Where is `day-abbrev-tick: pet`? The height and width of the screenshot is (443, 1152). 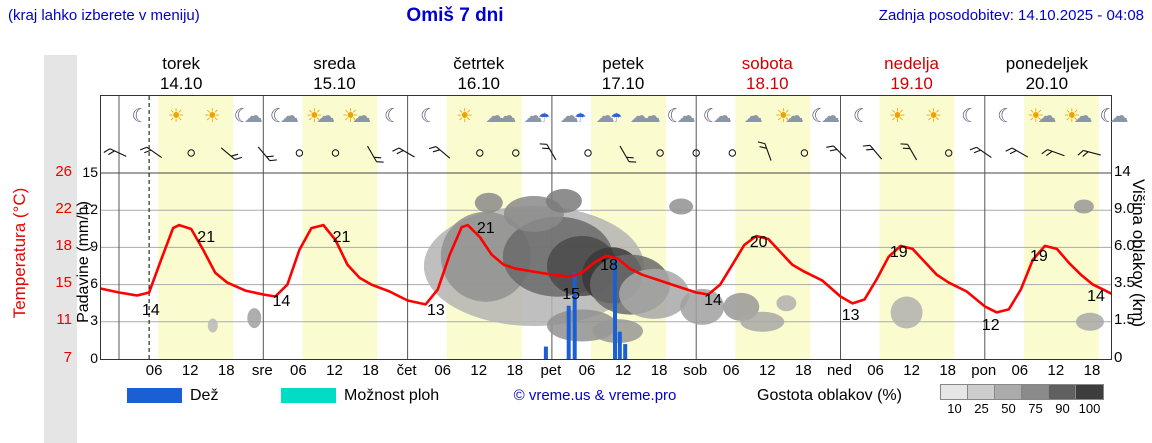
day-abbrev-tick: pet is located at coordinates (551, 370).